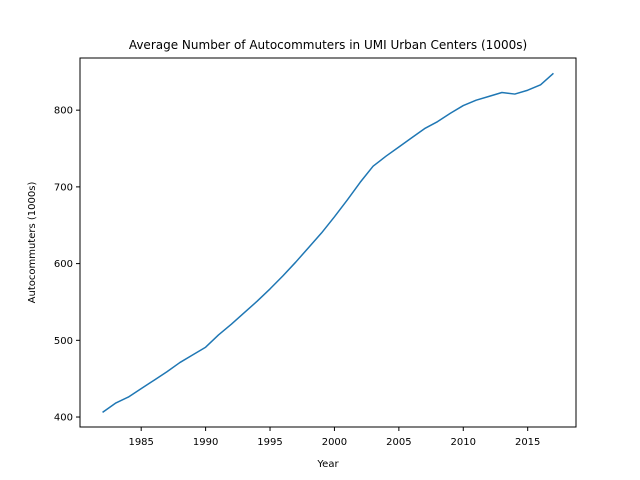 The width and height of the screenshot is (640, 480). I want to click on y-tick-label: 700, so click(63, 187).